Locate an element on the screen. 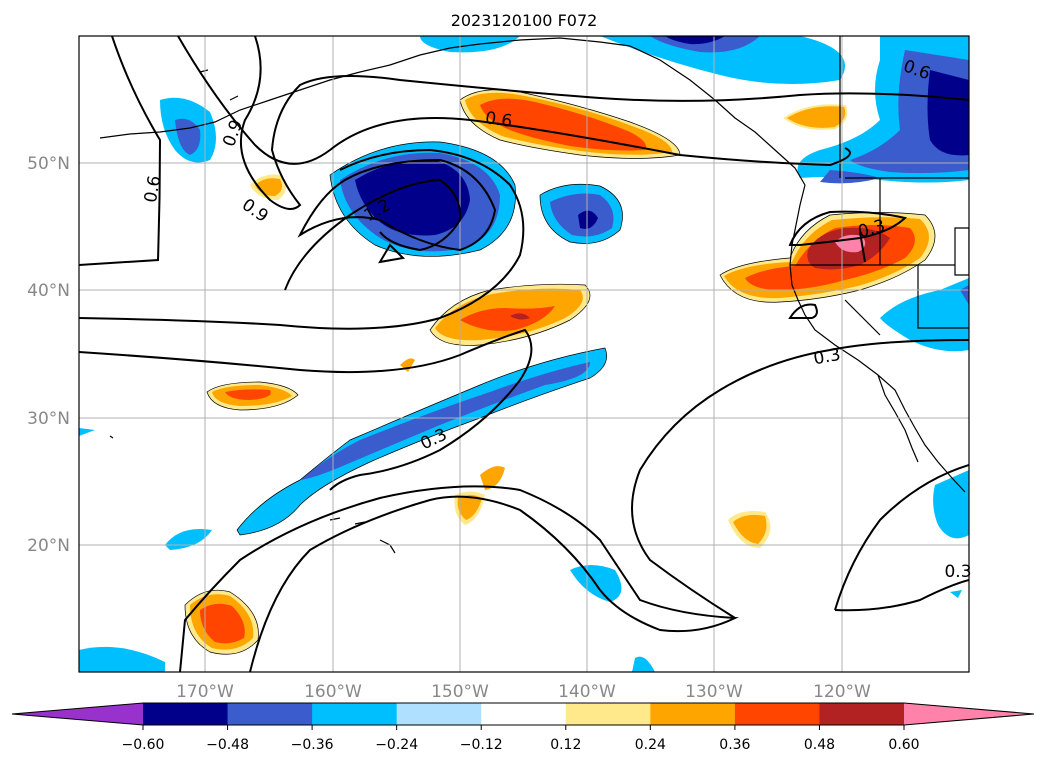  map-title: 2023120100 F072 is located at coordinates (524, 20).